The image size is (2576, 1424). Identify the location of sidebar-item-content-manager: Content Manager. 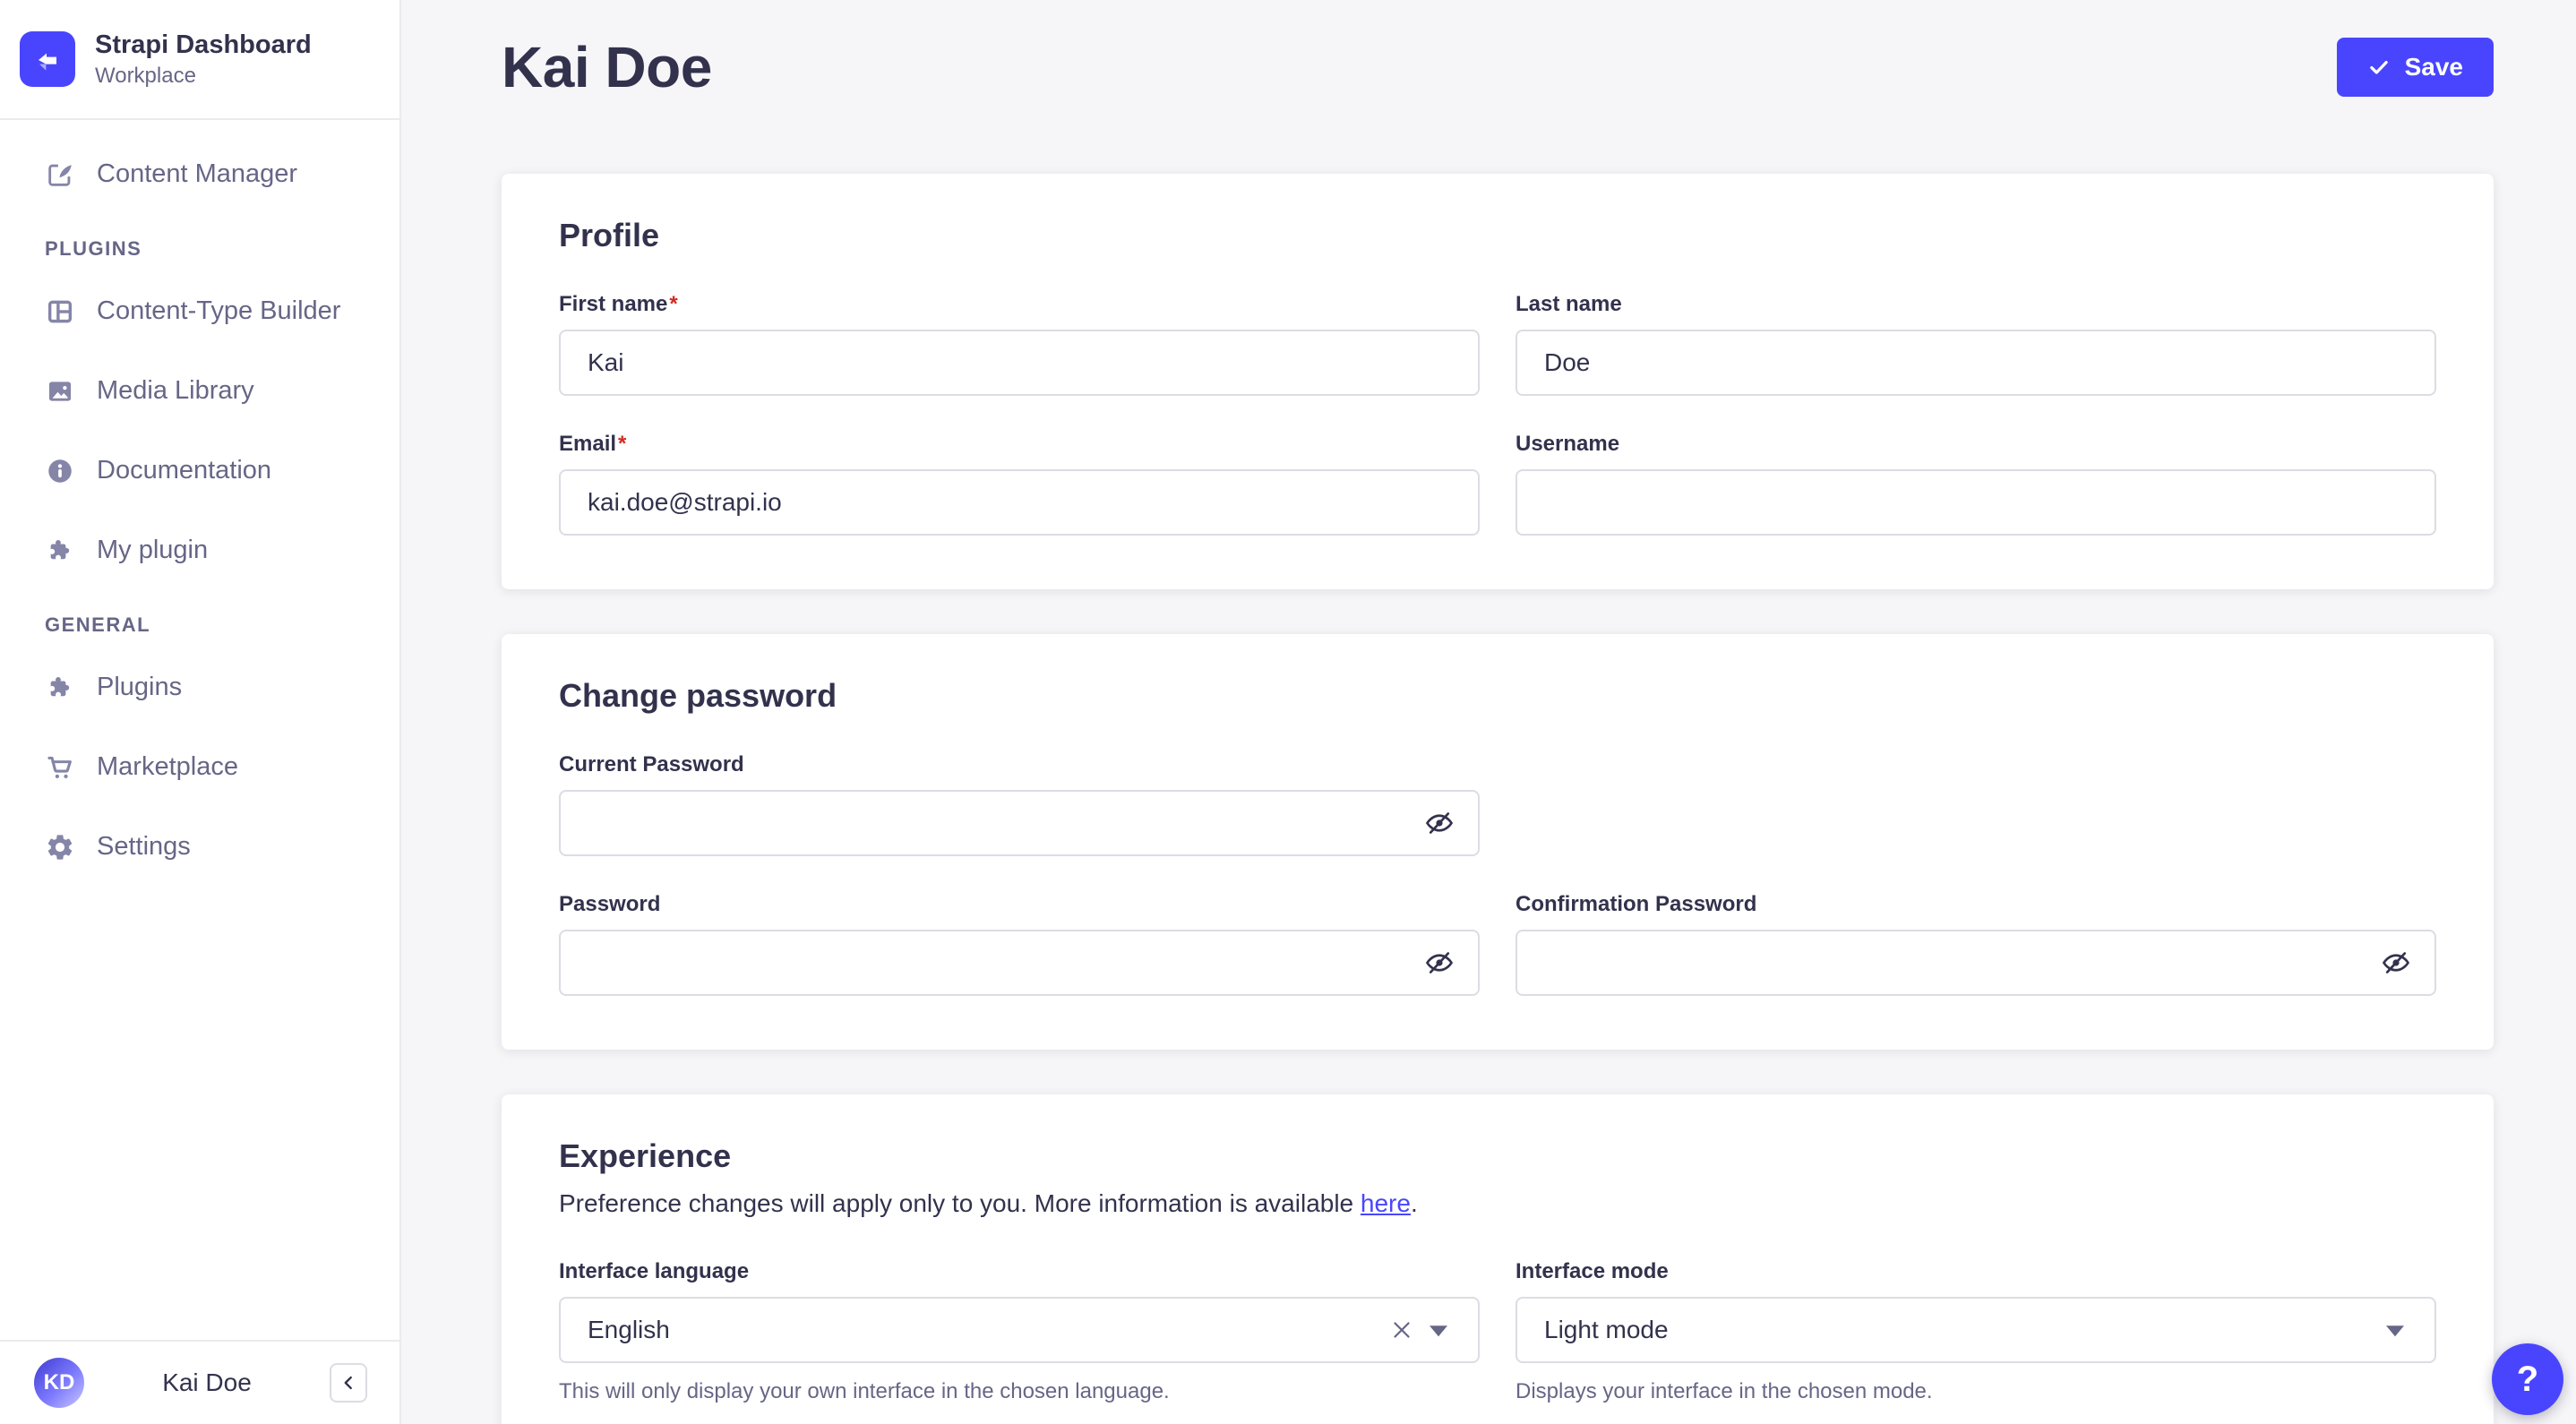
(199, 174).